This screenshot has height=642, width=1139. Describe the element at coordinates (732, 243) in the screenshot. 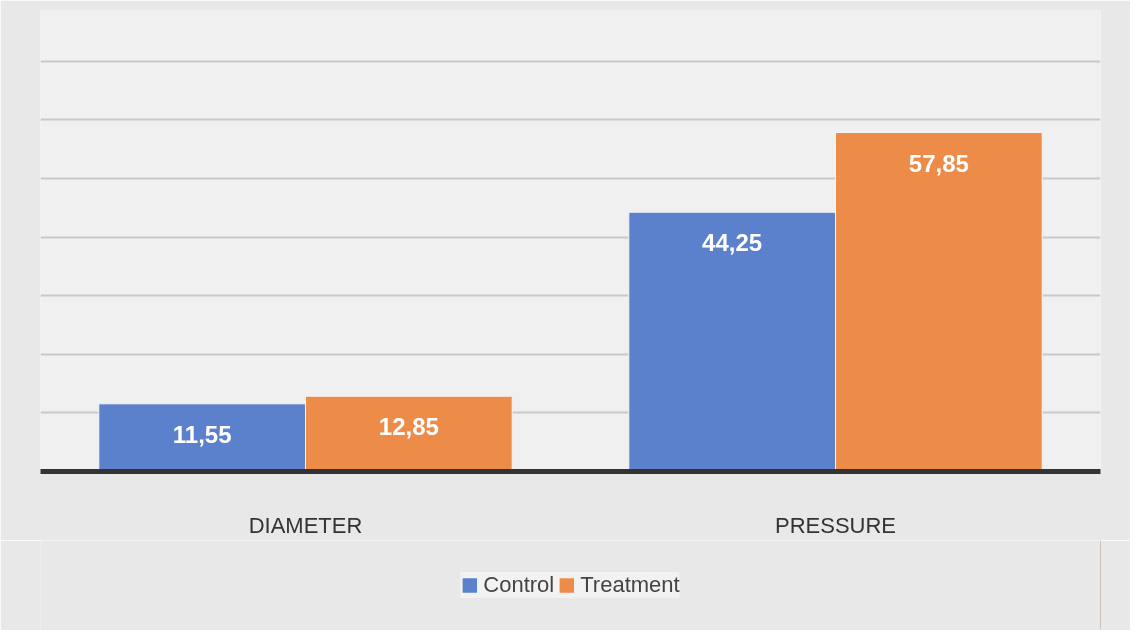

I see `data-label: 44,25` at that location.